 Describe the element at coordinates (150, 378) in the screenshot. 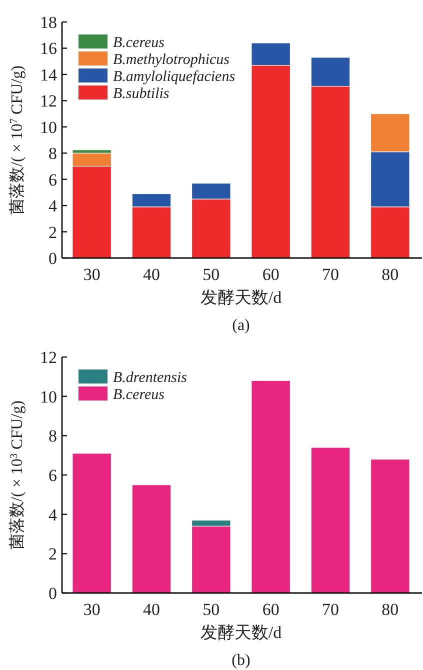

I see `legend-label: B.drentensis` at that location.